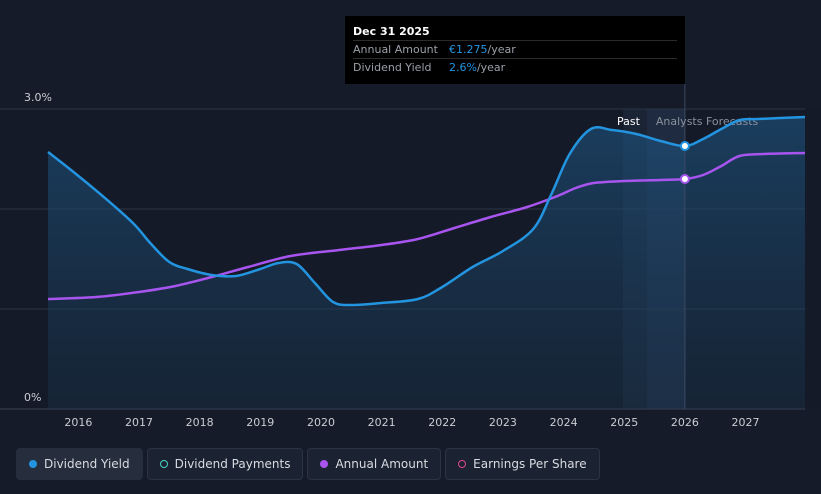 Image resolution: width=821 pixels, height=494 pixels. Describe the element at coordinates (395, 49) in the screenshot. I see `tooltip-label: Annual Amount` at that location.